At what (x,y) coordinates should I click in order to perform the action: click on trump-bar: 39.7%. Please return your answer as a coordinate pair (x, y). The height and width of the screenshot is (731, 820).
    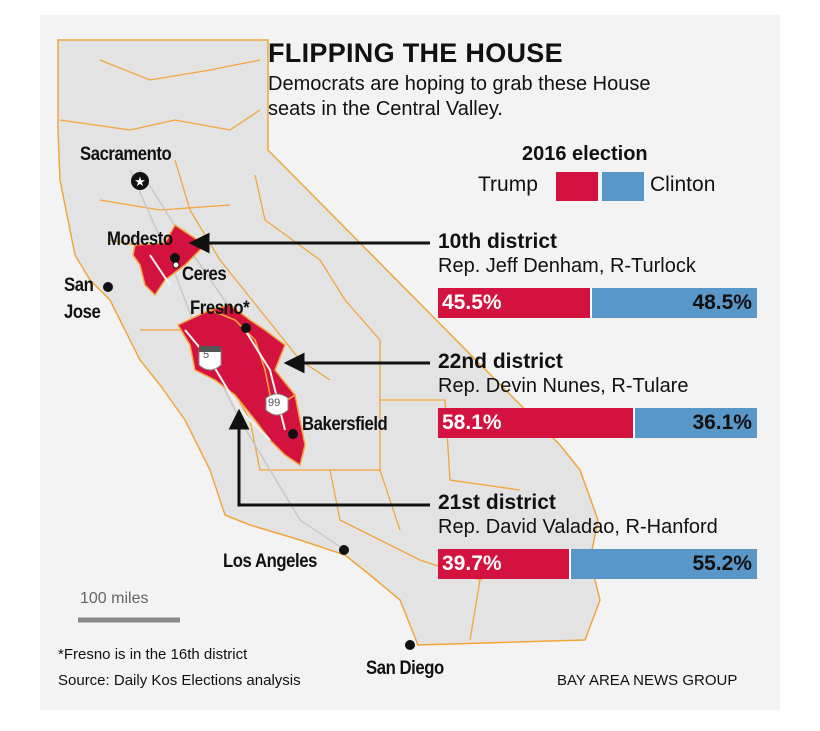
    Looking at the image, I should click on (505, 564).